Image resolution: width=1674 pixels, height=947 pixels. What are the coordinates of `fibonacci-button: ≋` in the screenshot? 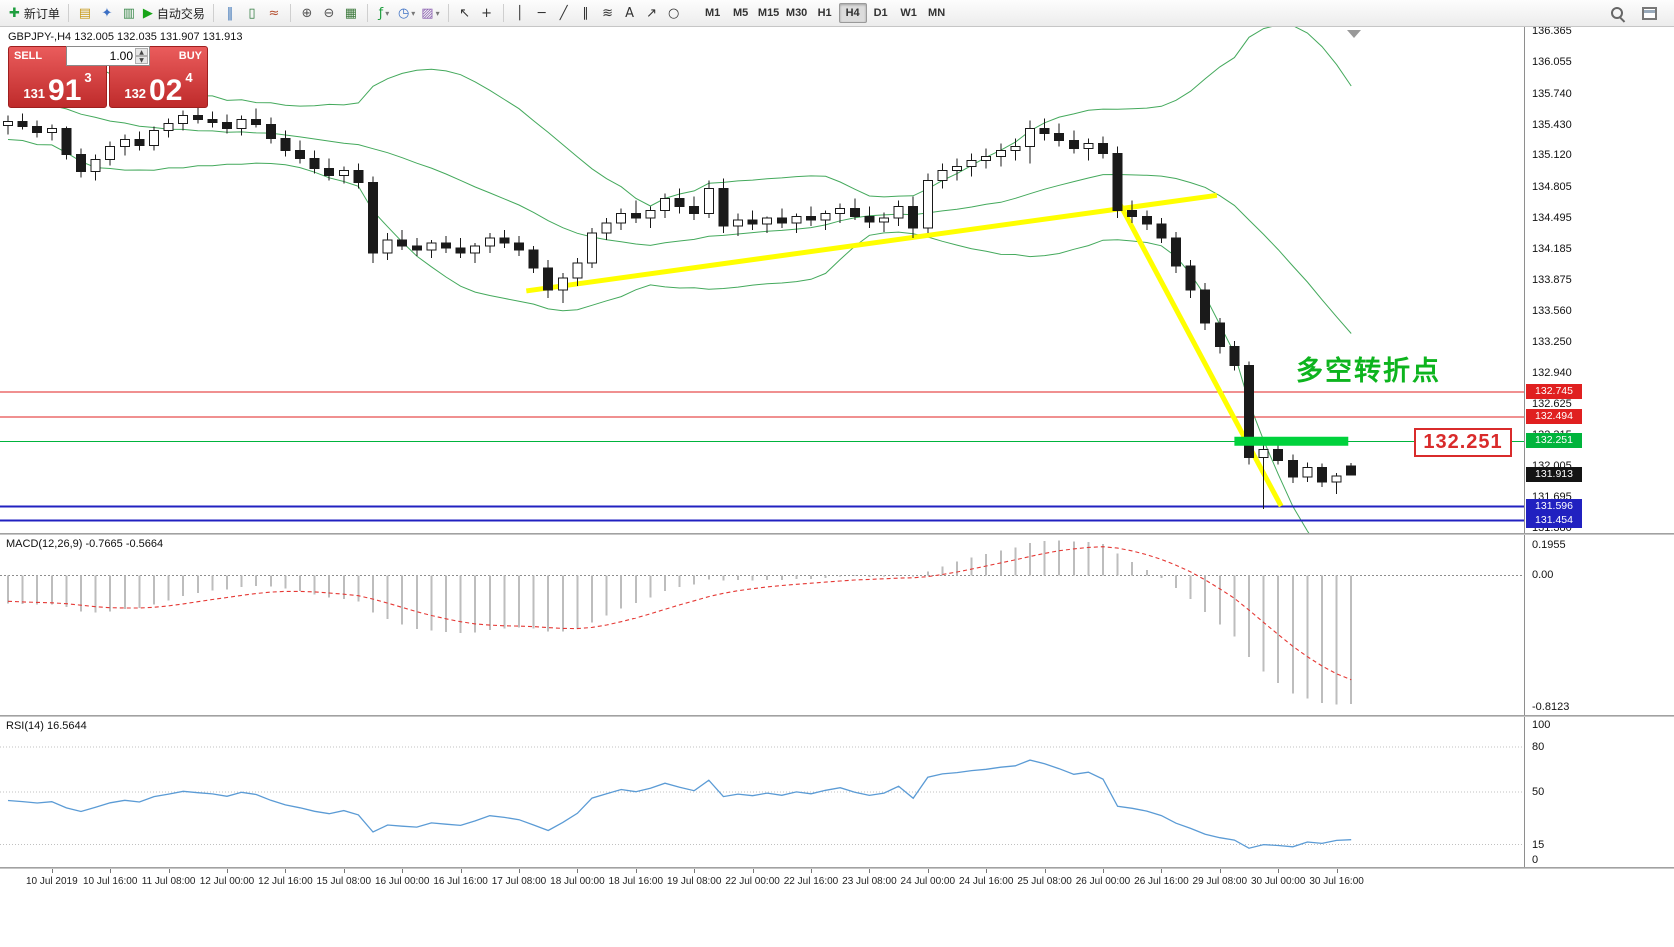 It's located at (608, 13).